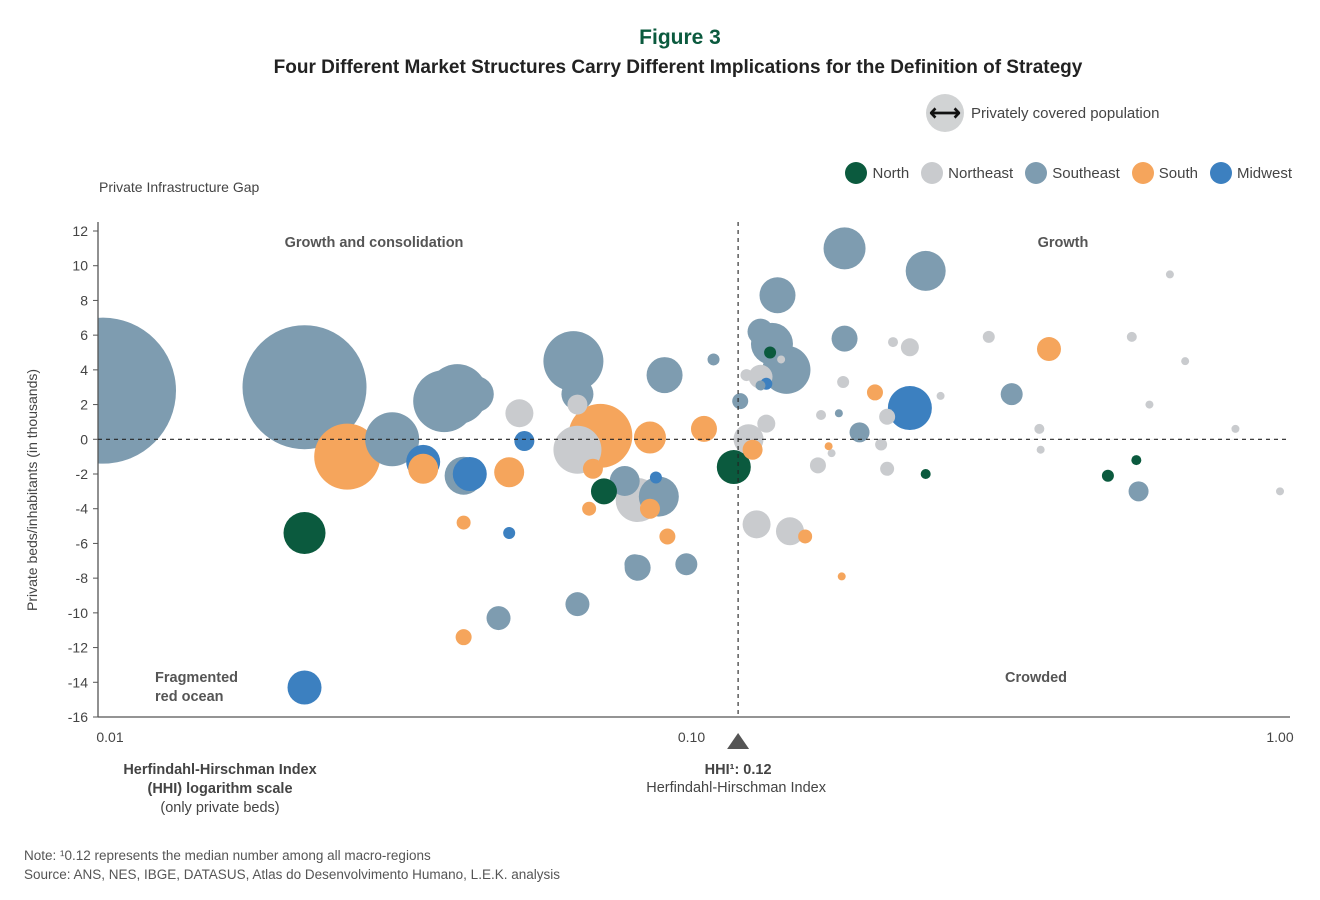 The width and height of the screenshot is (1320, 900). I want to click on size-legend: ⟷ Privately covered population, so click(1042, 113).